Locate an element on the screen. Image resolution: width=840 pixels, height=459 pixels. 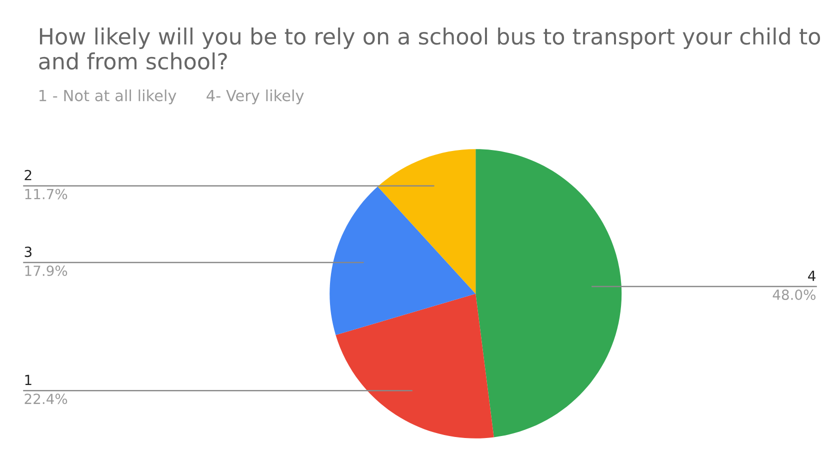
data-label: 11.7% is located at coordinates (46, 194).